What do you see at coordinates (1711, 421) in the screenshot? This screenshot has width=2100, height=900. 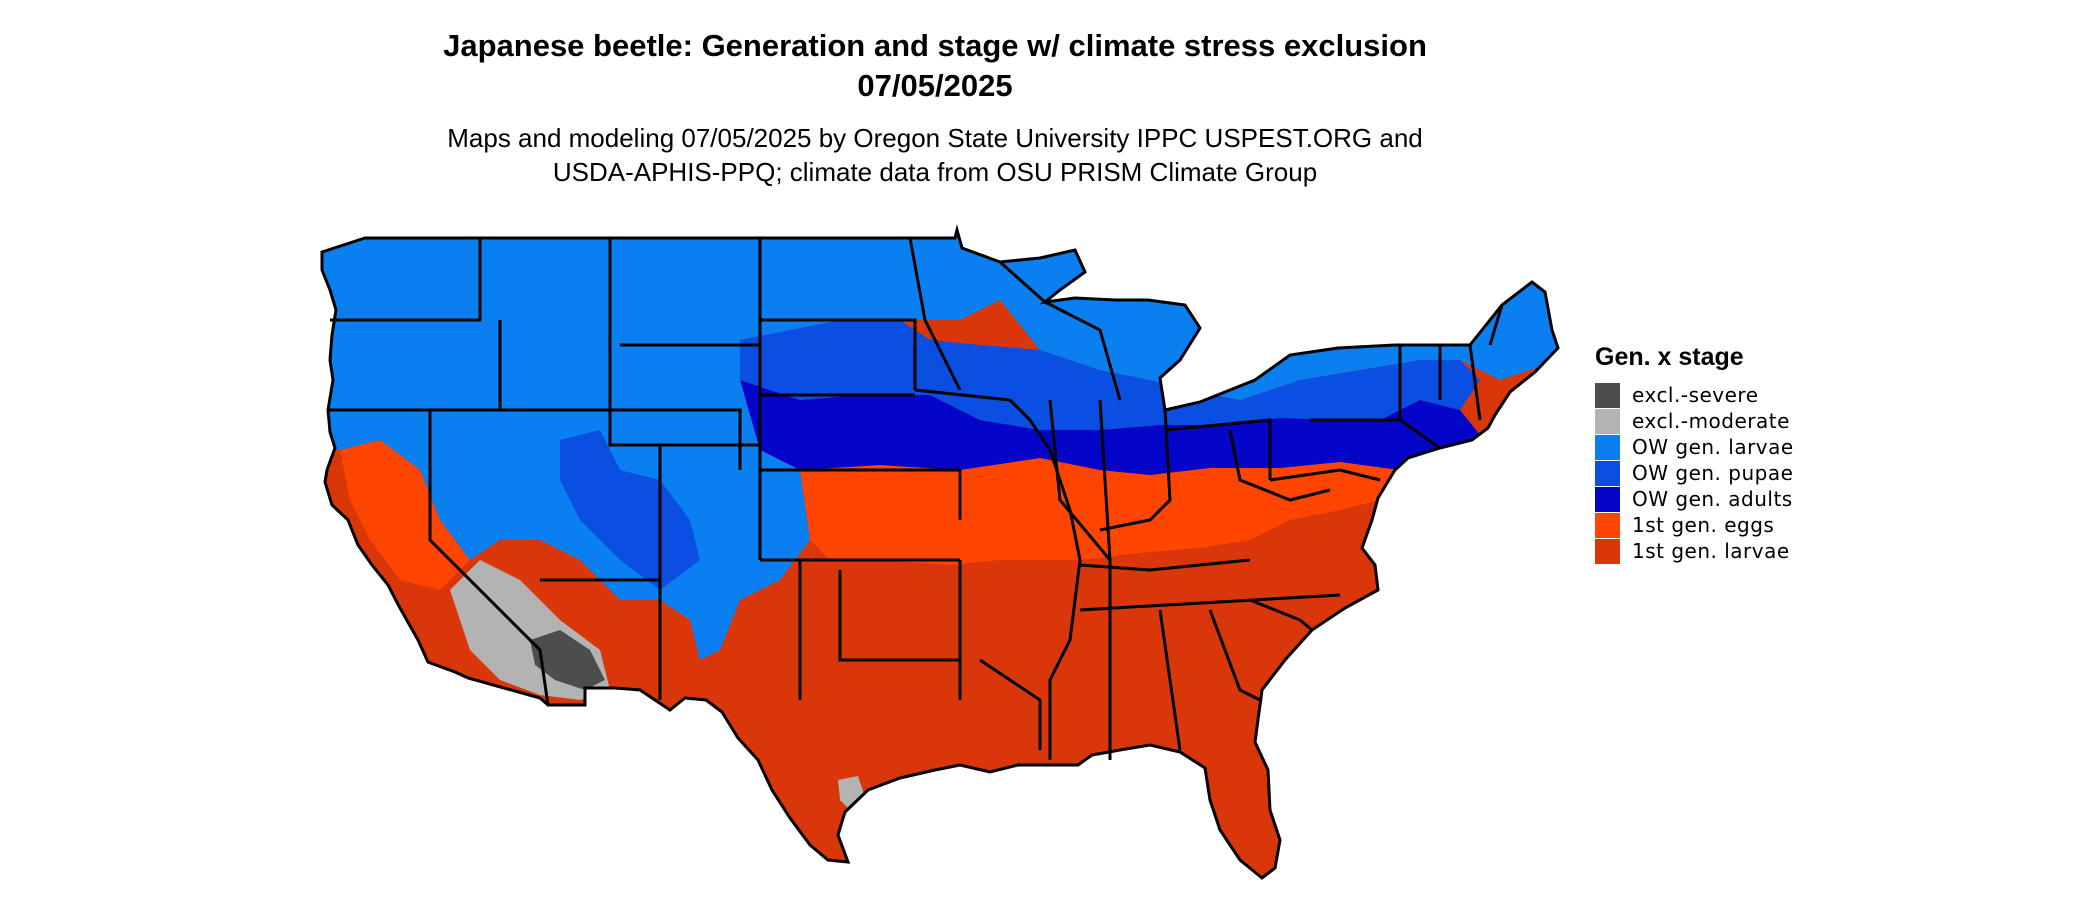 I see `legend-label: excl.-moderate` at bounding box center [1711, 421].